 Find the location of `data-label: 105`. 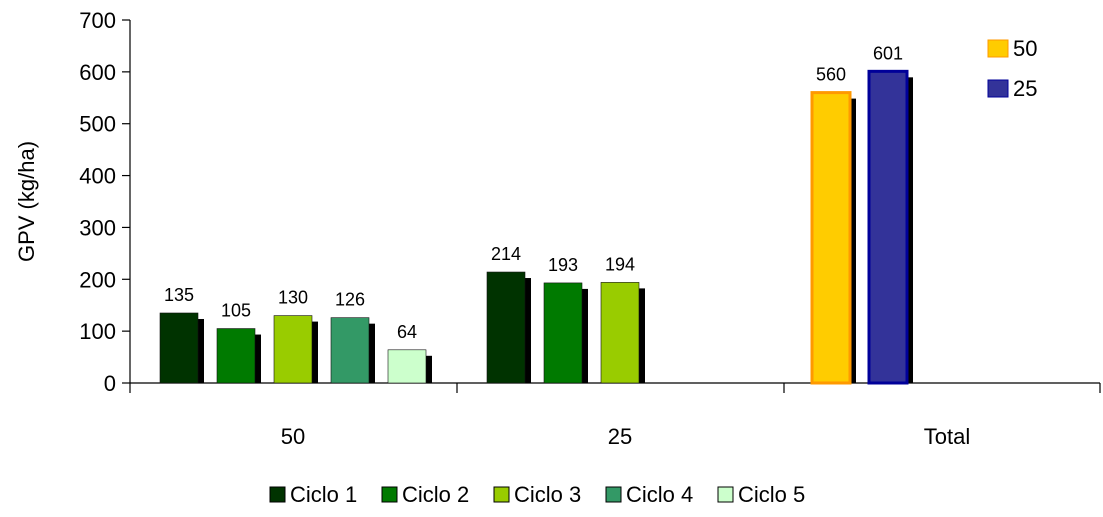

data-label: 105 is located at coordinates (236, 311).